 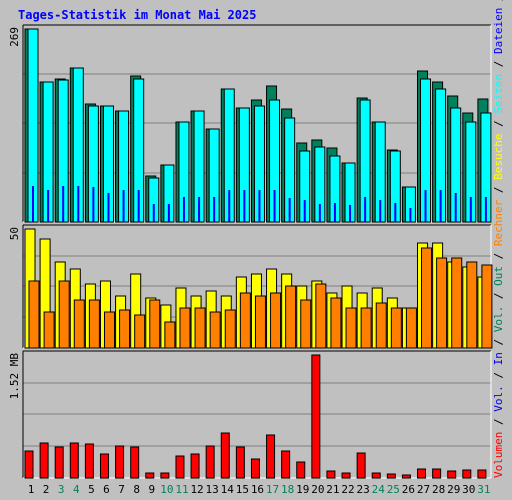 What do you see at coordinates (257, 489) in the screenshot?
I see `x-axis-day-label: 16` at bounding box center [257, 489].